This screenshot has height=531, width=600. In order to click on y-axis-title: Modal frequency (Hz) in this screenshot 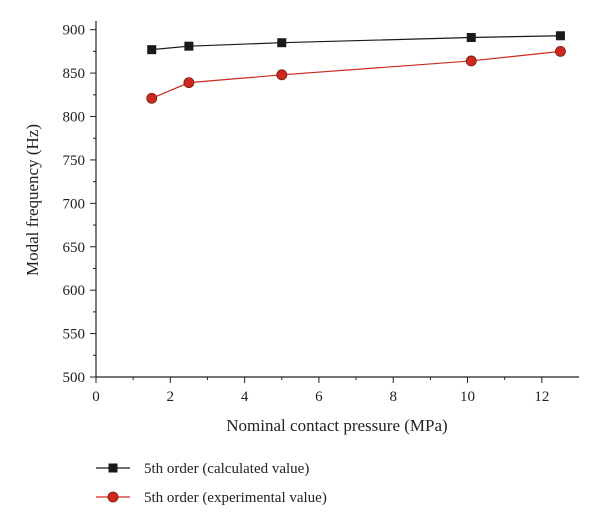, I will do `click(32, 200)`.